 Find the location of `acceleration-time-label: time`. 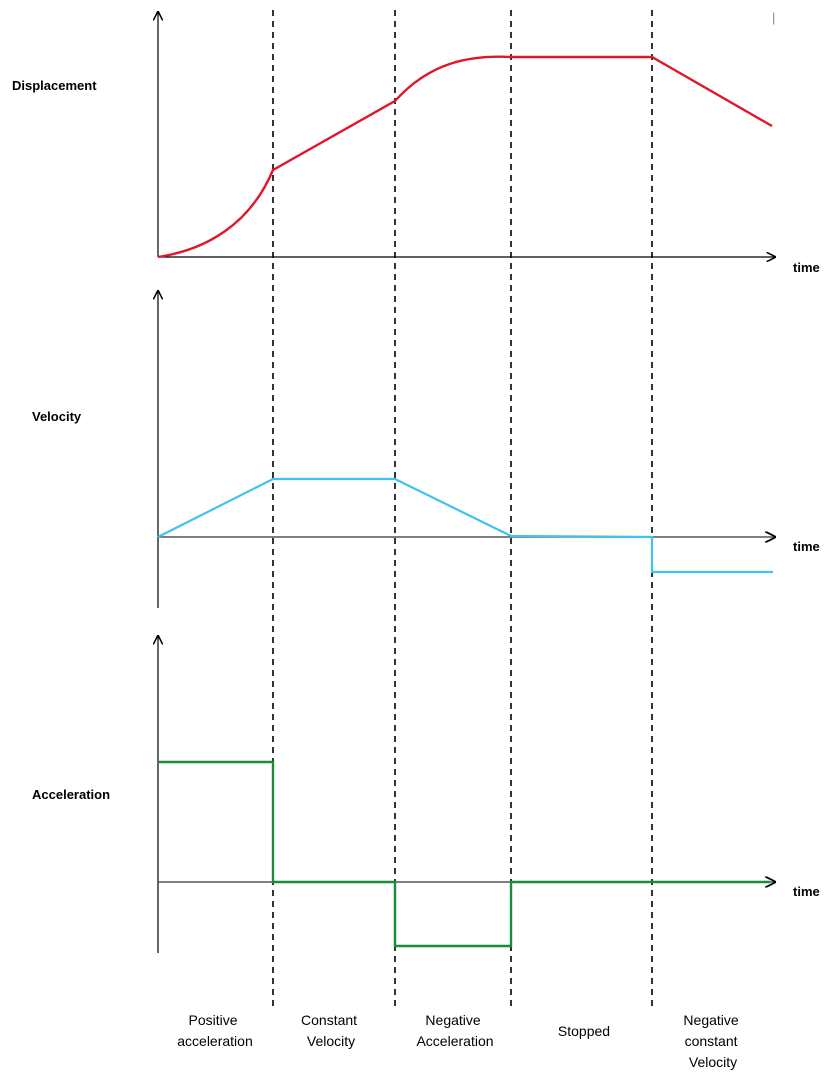

acceleration-time-label: time is located at coordinates (806, 891).